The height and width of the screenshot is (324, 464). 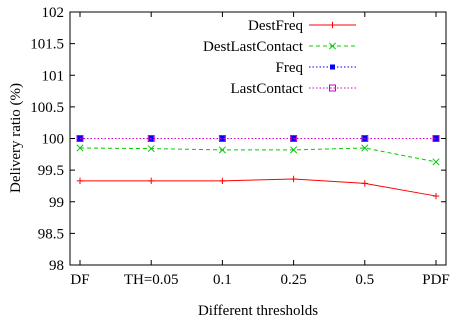 I want to click on y-tick-label: 99.5, so click(x=51, y=171).